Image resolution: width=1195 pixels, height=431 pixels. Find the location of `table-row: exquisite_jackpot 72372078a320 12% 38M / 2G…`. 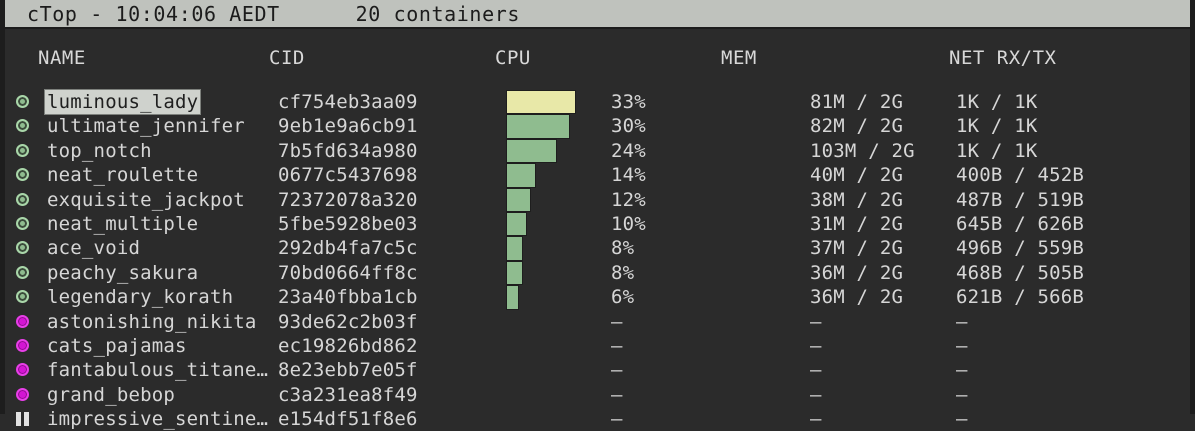

table-row: exquisite_jackpot 72372078a320 12% 38M / 2G… is located at coordinates (597, 200).